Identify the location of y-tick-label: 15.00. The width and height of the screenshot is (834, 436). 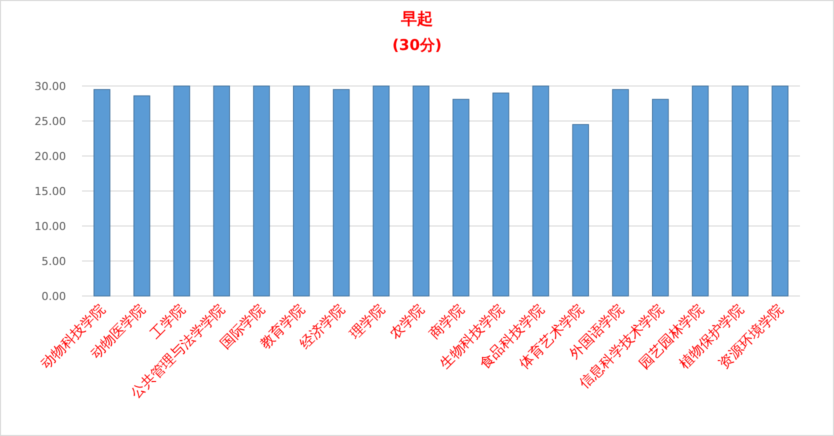
(50, 191).